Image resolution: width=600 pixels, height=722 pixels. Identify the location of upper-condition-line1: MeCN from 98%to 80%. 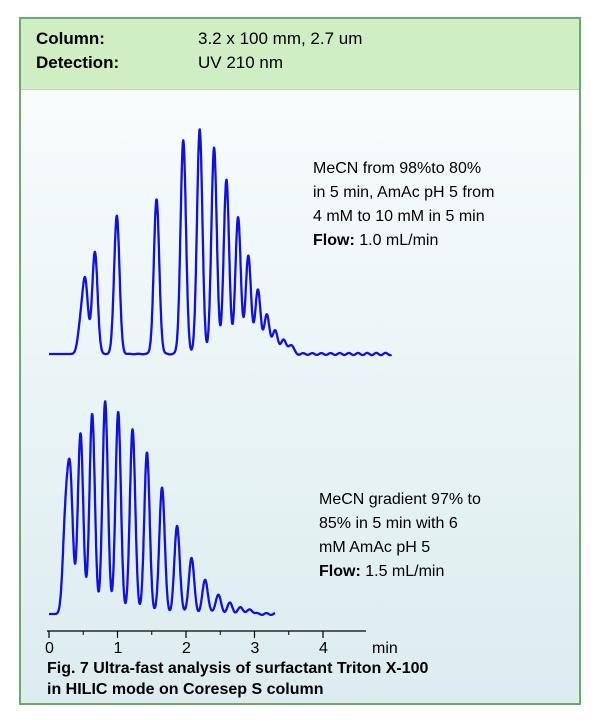
(397, 168).